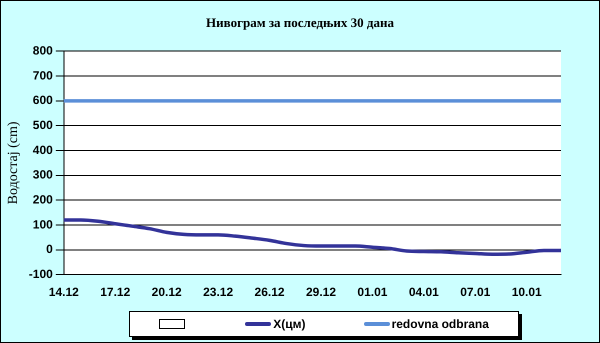 The image size is (600, 343). I want to click on x-tick-label: 14.12, so click(64, 292).